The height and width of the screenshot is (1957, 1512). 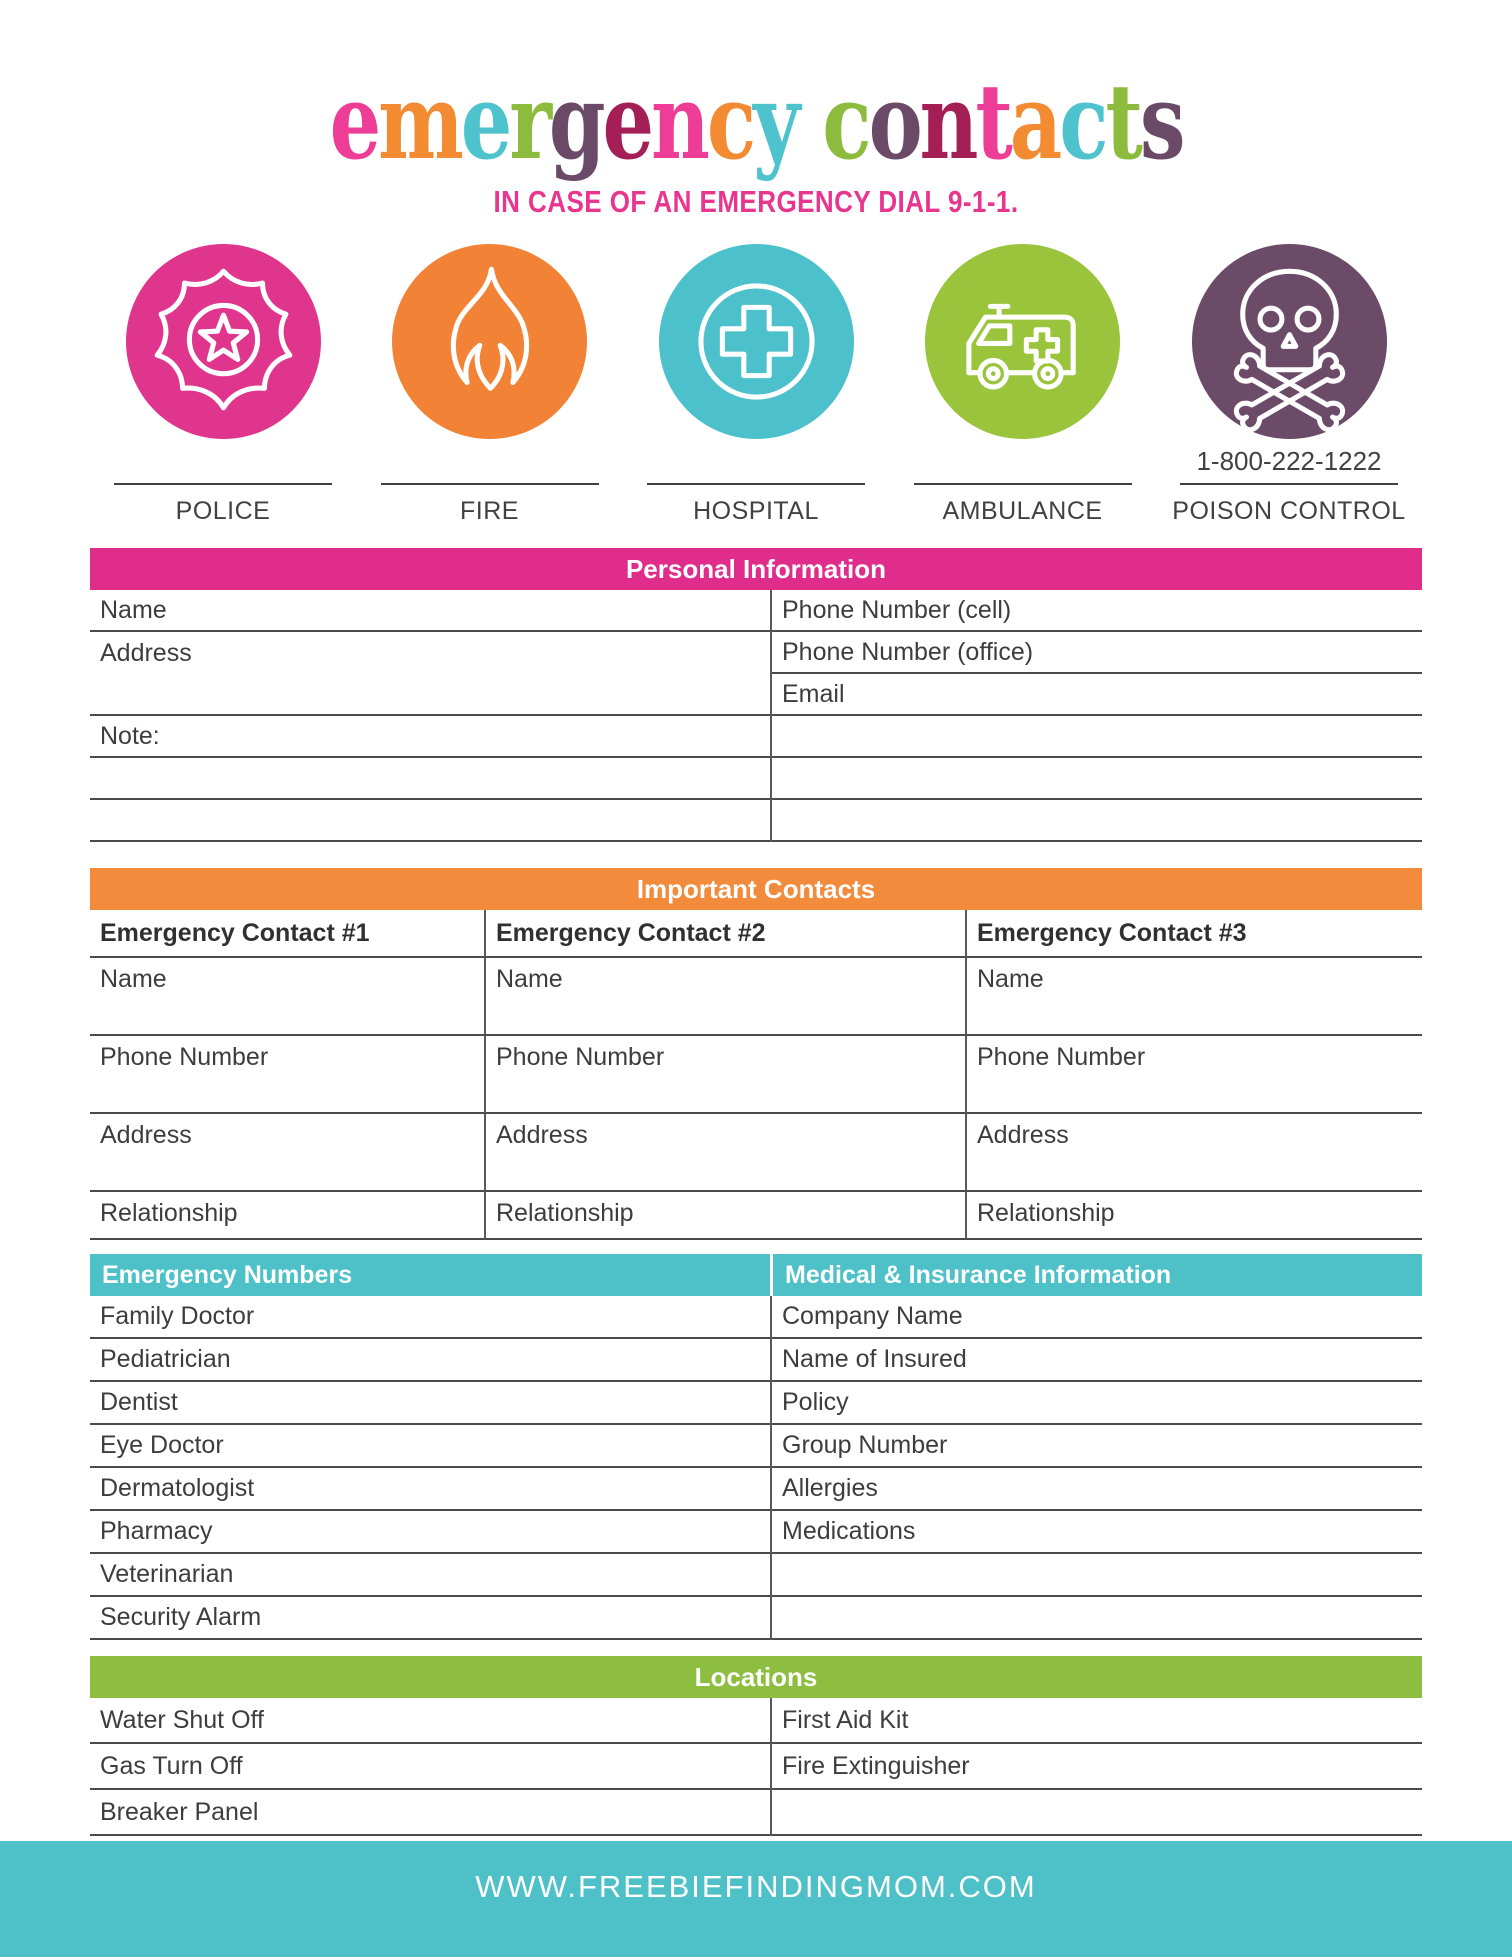 I want to click on field-cell: Veterinarian, so click(x=430, y=1575).